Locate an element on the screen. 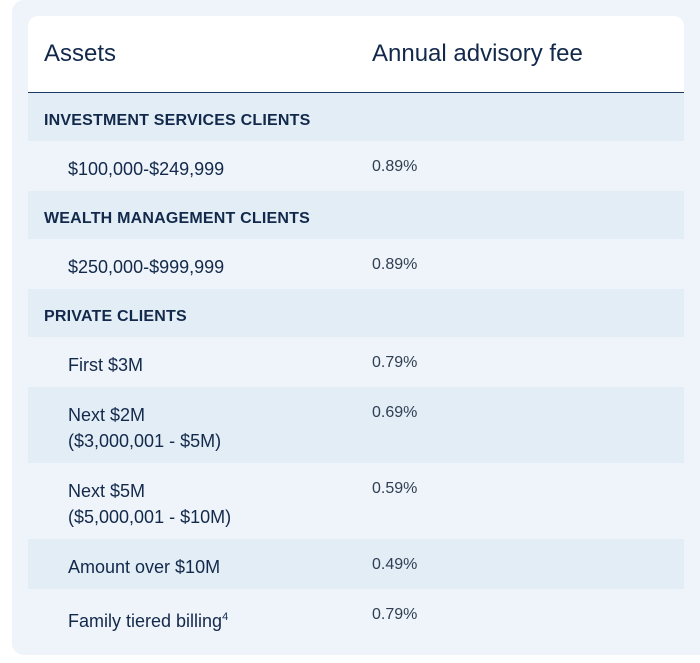 This screenshot has height=663, width=700. table-header: Assets Annual advisory fee is located at coordinates (356, 54).